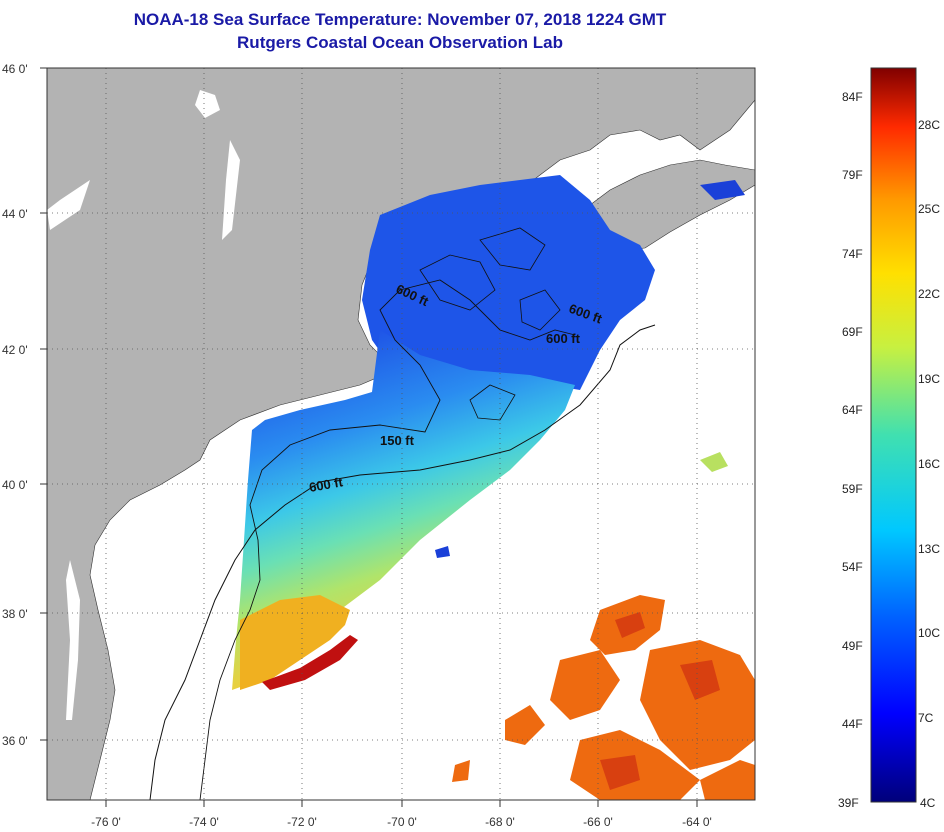 This screenshot has width=944, height=832. What do you see at coordinates (73, 640) in the screenshot?
I see `chesapeake-bay` at bounding box center [73, 640].